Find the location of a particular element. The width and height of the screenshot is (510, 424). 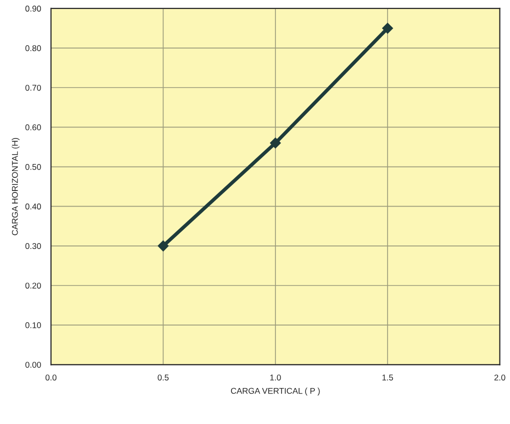

x-axis-title: CARGA VERTICAL ( P ) is located at coordinates (275, 392).